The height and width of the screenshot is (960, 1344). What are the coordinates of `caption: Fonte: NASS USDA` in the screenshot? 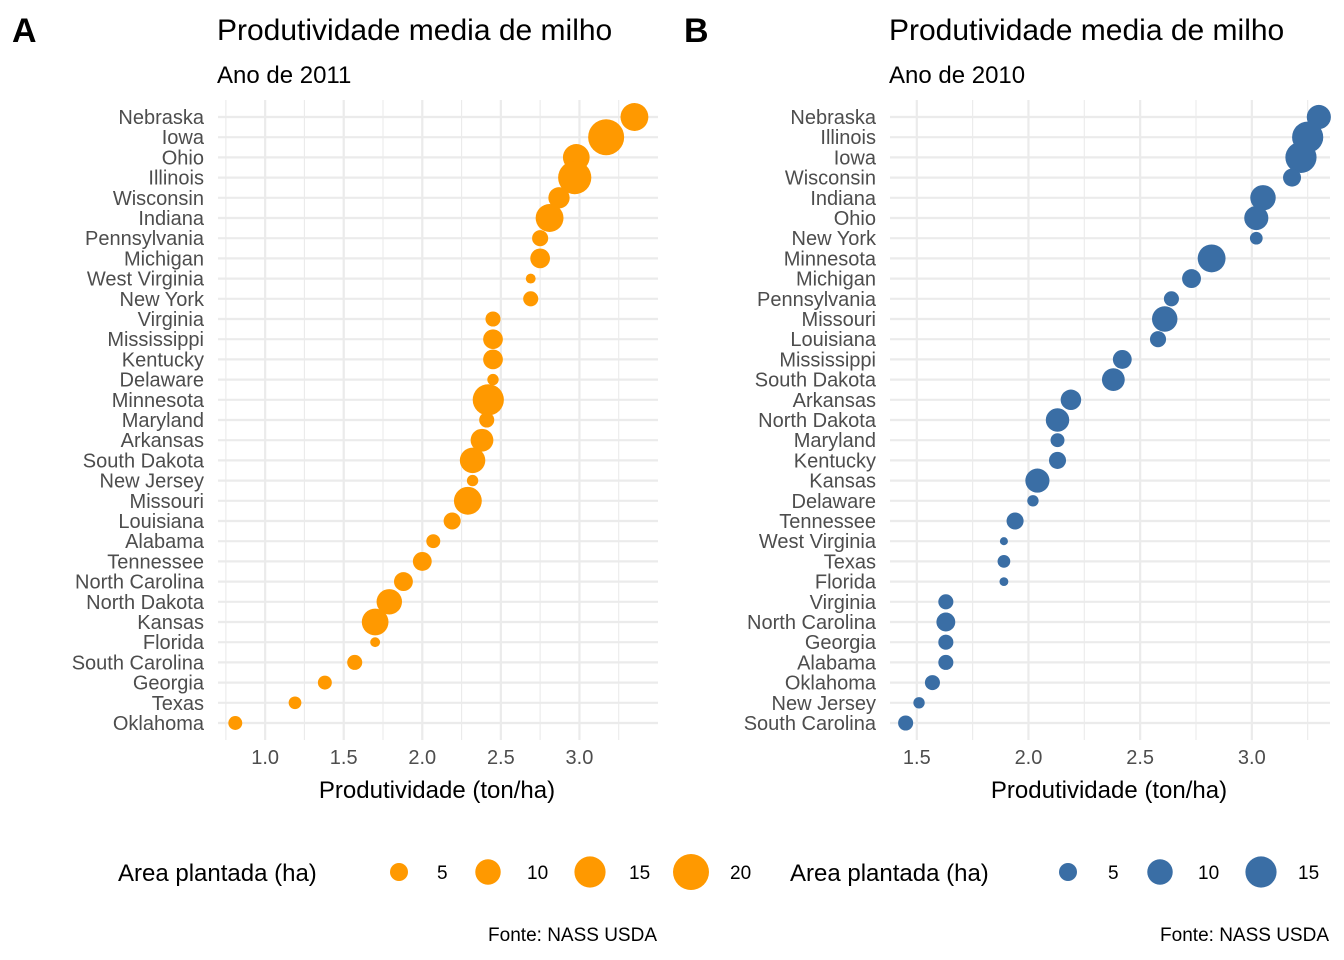 It's located at (1244, 935).